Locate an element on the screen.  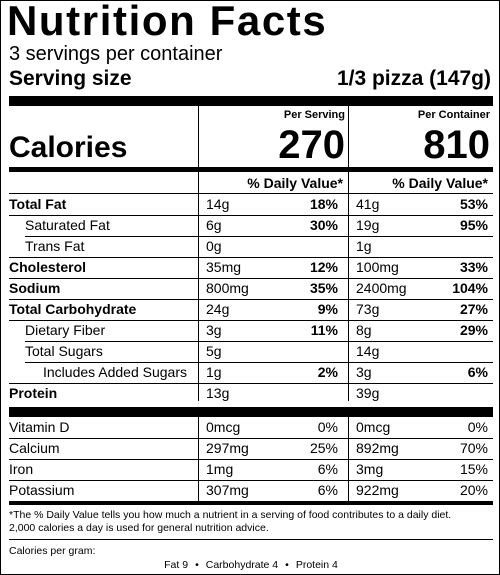
nutrient-name: Vitamin D is located at coordinates (39, 427).